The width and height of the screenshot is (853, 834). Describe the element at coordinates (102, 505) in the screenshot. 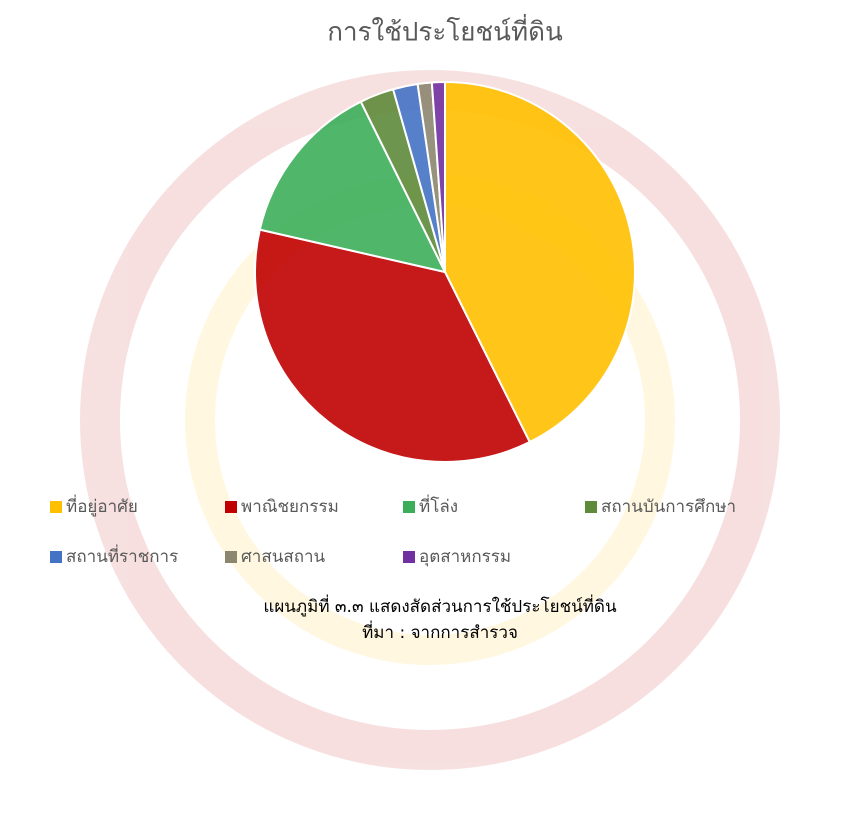

I see `legend-label: ที่อยู่อาศัย` at that location.